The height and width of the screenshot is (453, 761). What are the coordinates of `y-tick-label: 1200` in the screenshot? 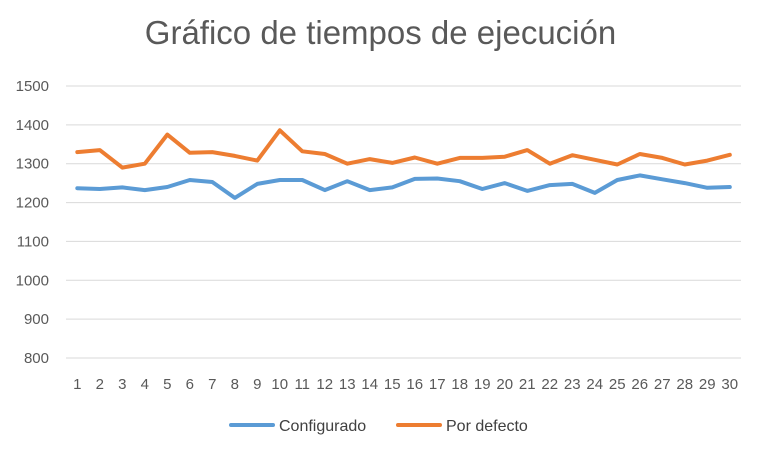 It's located at (32, 203).